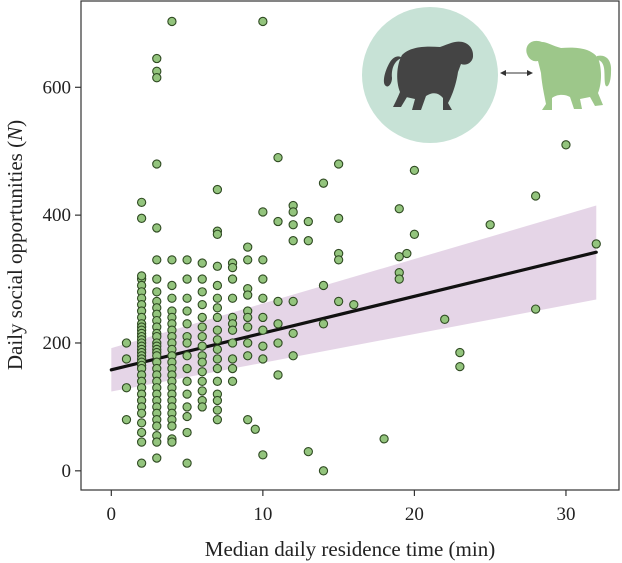 The height and width of the screenshot is (563, 622). Describe the element at coordinates (112, 514) in the screenshot. I see `x-tick-label: 0` at that location.